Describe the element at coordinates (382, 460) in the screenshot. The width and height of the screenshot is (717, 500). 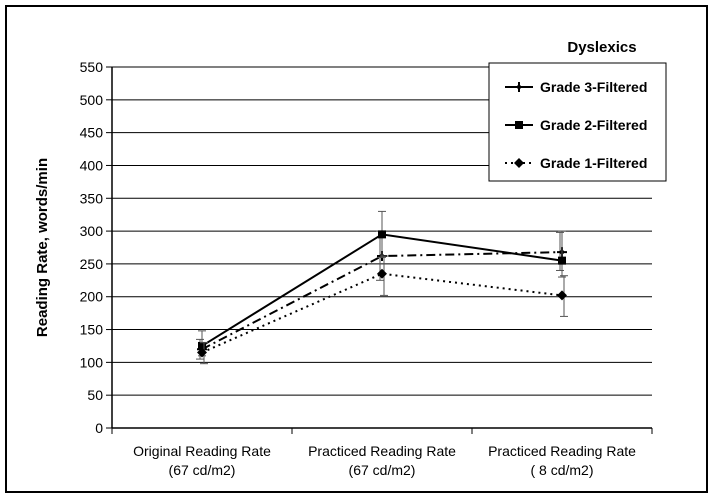
I see `x-tick-label: Practiced Reading Rate (67 cd/m2)` at that location.